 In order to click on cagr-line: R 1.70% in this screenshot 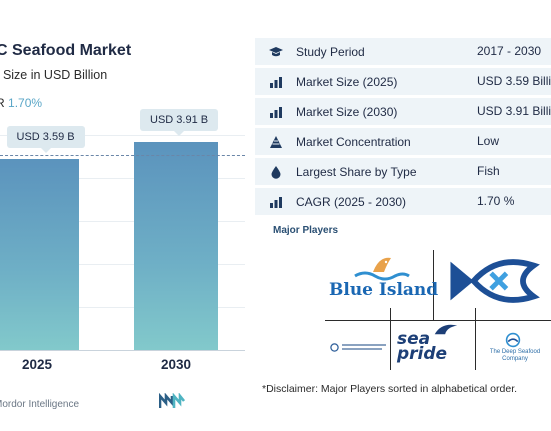, I will do `click(21, 103)`.